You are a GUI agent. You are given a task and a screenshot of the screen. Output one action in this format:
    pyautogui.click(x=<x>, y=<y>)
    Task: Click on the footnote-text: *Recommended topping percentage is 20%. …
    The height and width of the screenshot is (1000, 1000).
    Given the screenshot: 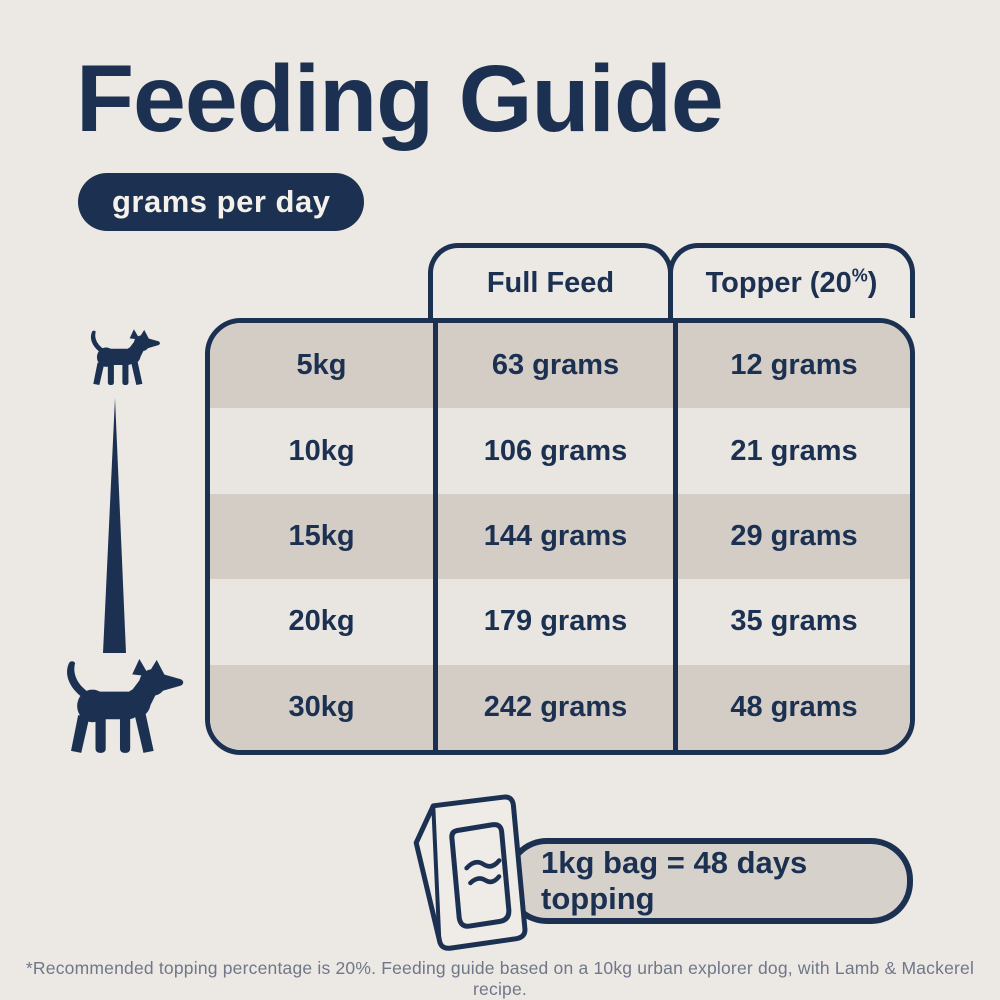 What is the action you would take?
    pyautogui.click(x=500, y=978)
    